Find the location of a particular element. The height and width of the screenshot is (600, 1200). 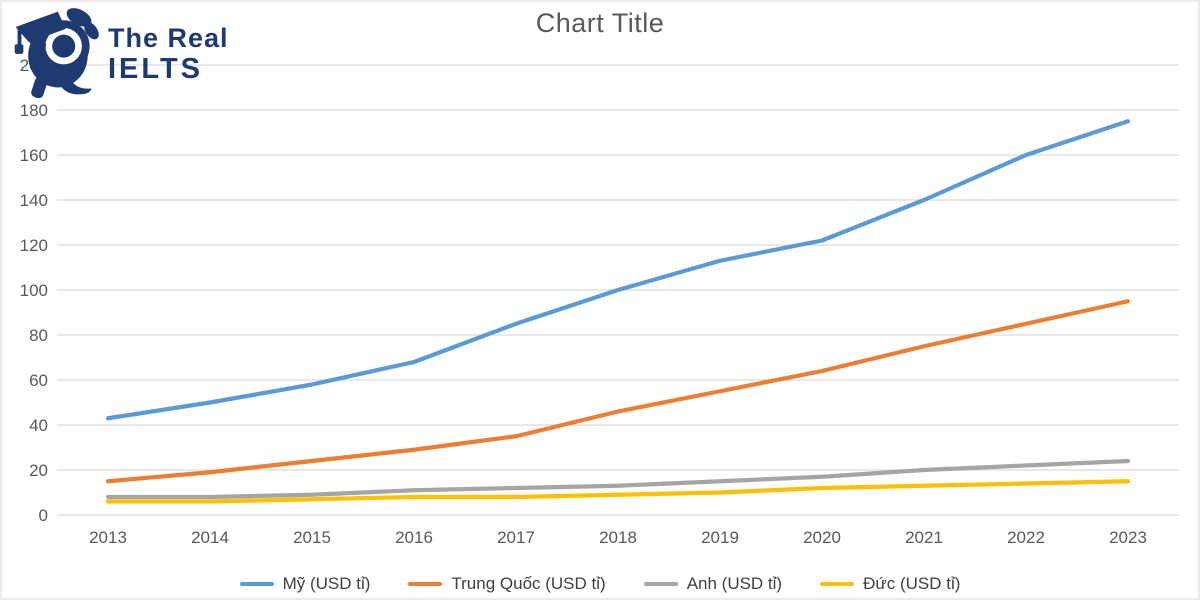

legend-label: Trung Quốc (USD tỉ) is located at coordinates (528, 583).